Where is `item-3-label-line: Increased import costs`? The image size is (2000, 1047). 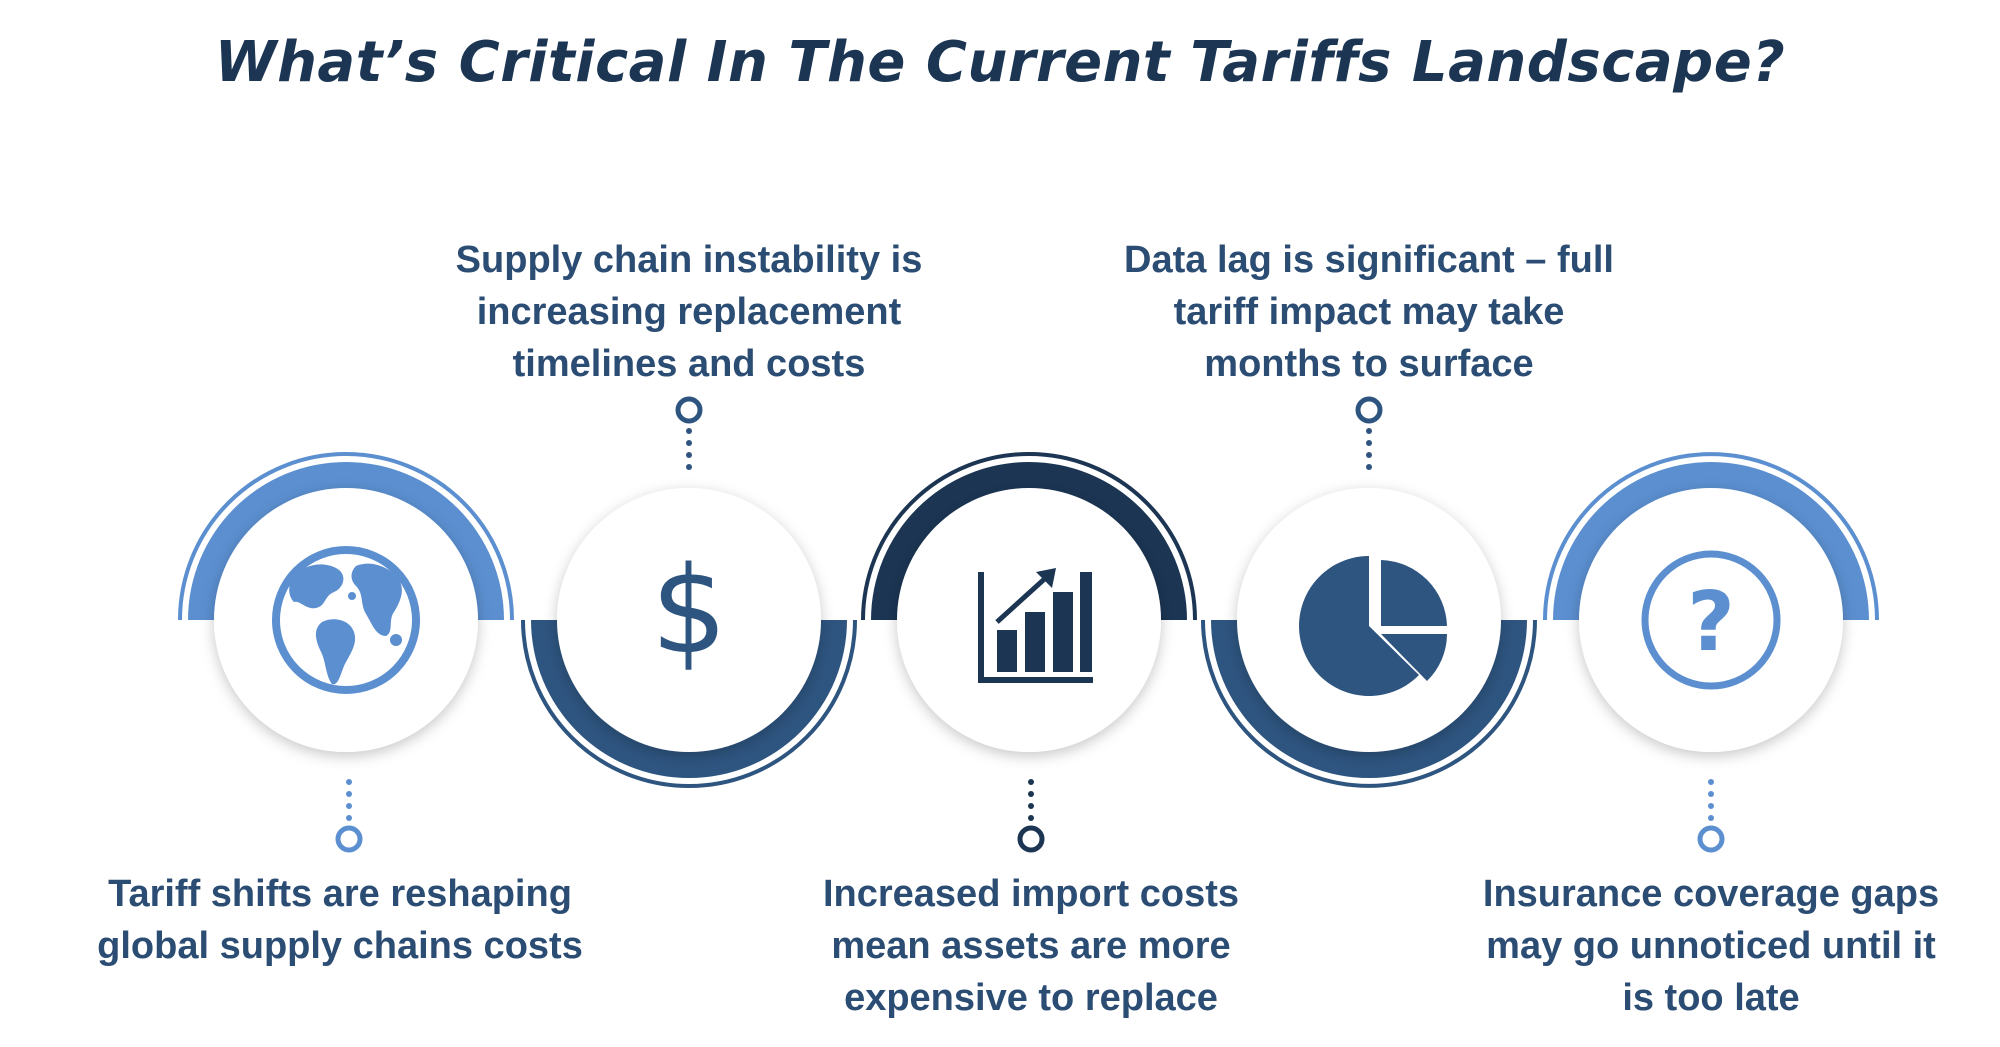 item-3-label-line: Increased import costs is located at coordinates (1031, 894).